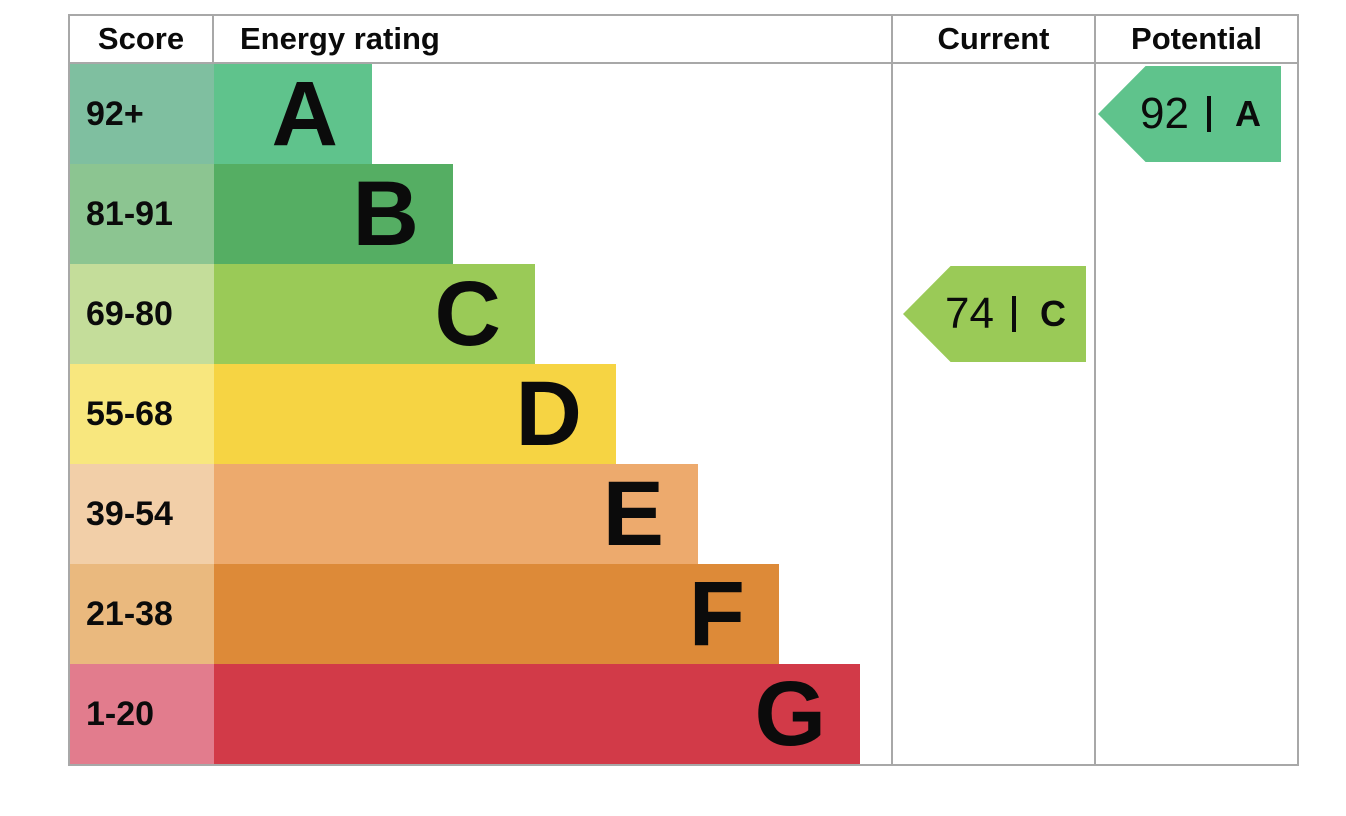  Describe the element at coordinates (142, 40) in the screenshot. I see `column-header-score: Score` at that location.